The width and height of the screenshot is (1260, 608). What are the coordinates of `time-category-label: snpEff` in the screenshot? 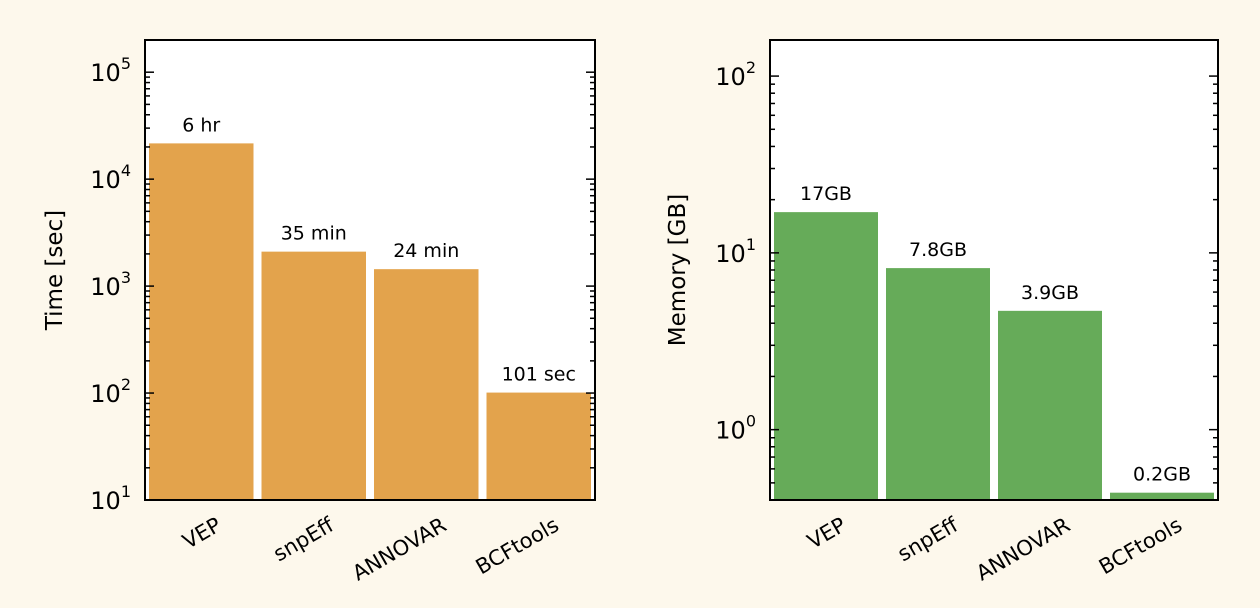 It's located at (303, 539).